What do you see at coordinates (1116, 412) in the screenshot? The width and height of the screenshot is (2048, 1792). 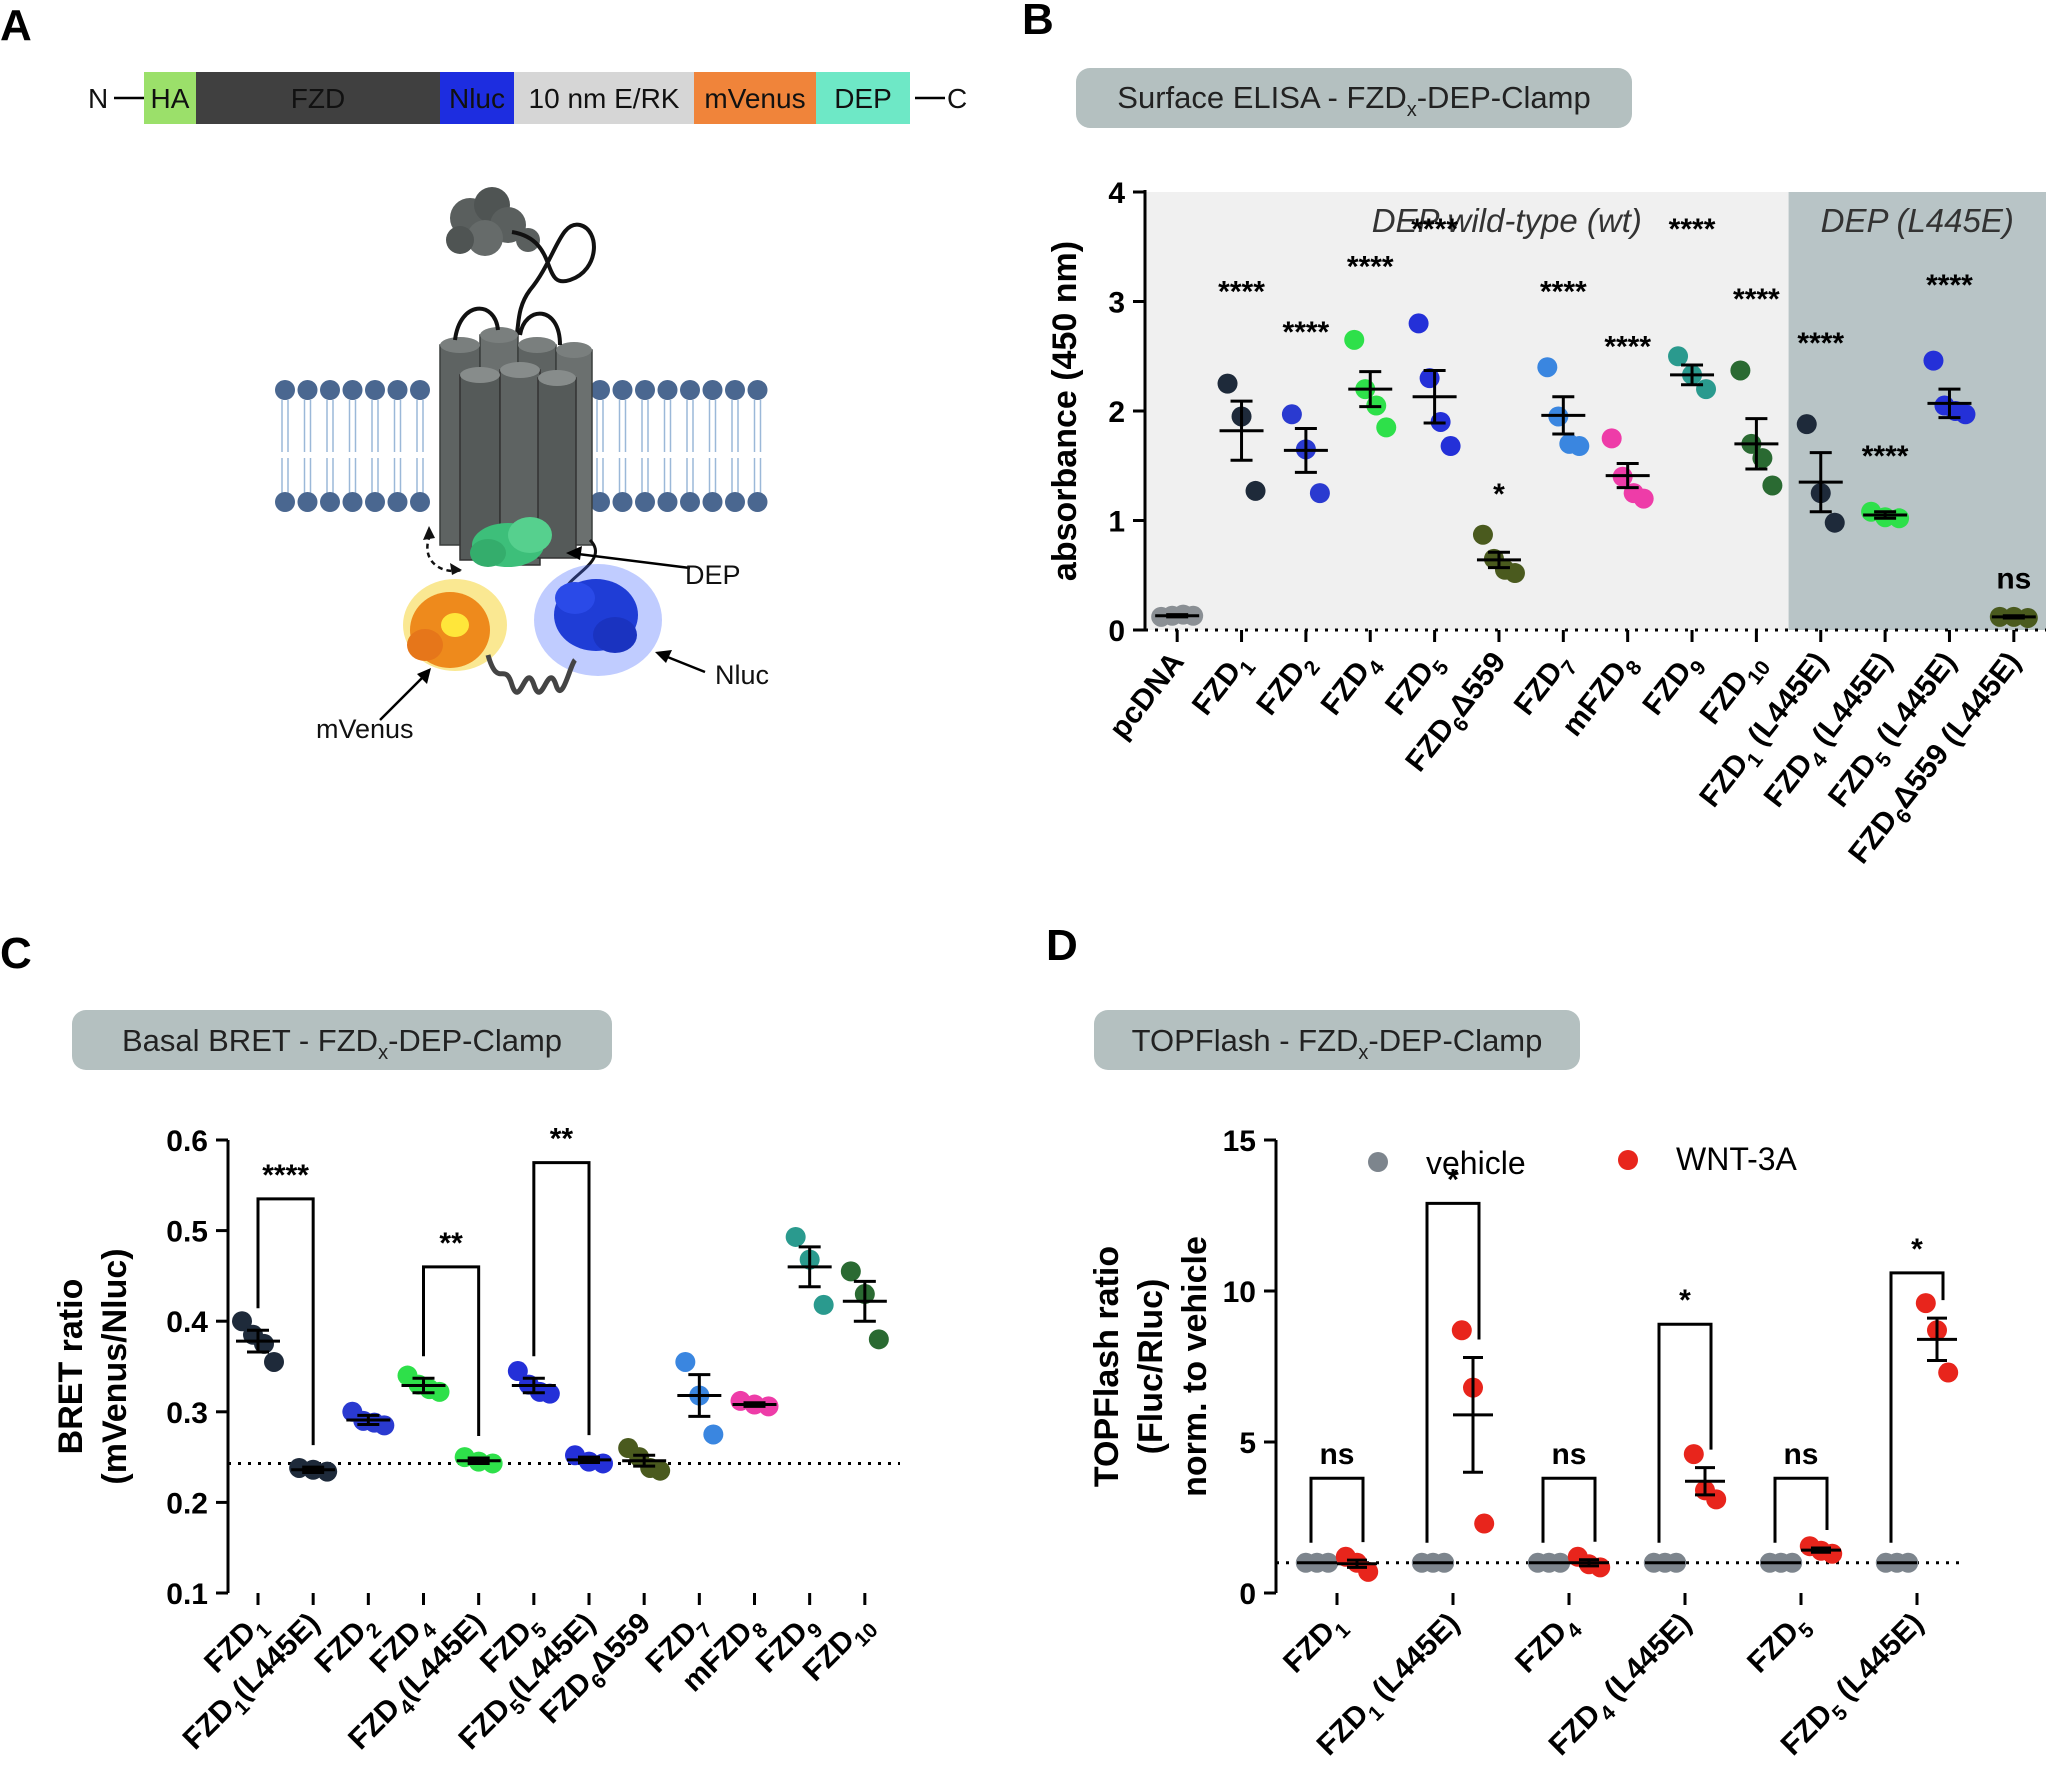 I see `y-tick-label: 2` at bounding box center [1116, 412].